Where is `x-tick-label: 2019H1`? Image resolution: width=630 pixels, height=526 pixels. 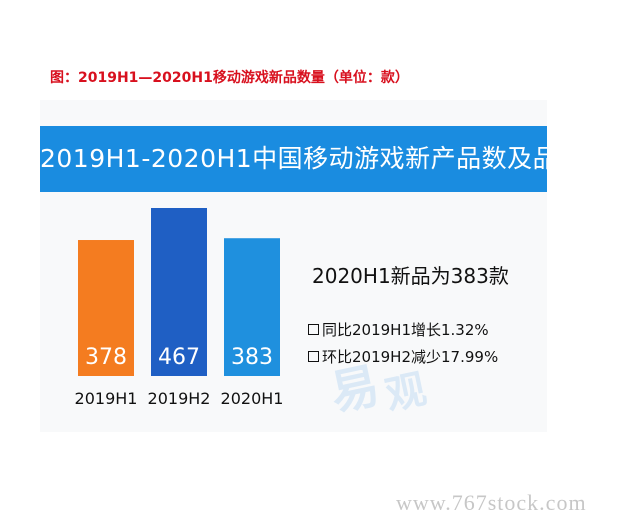 x-tick-label: 2019H1 is located at coordinates (106, 398).